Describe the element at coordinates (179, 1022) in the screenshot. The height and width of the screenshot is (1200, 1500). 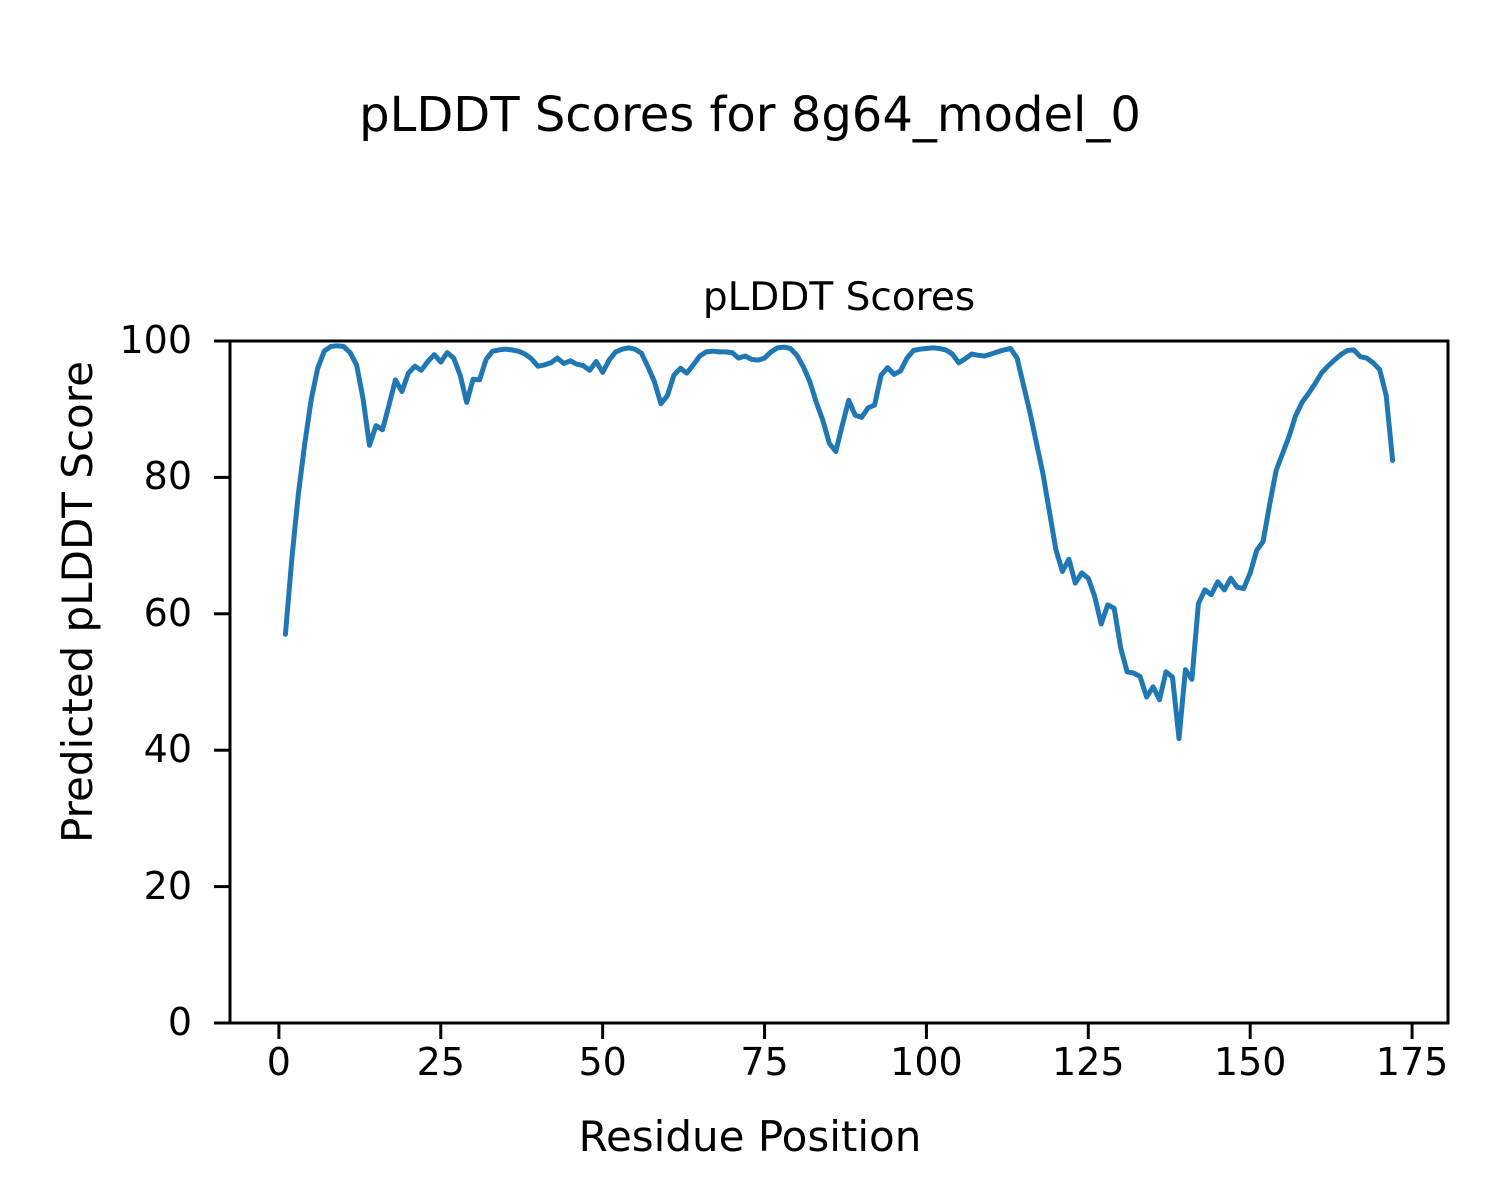
I see `y-tick-label: 0` at that location.